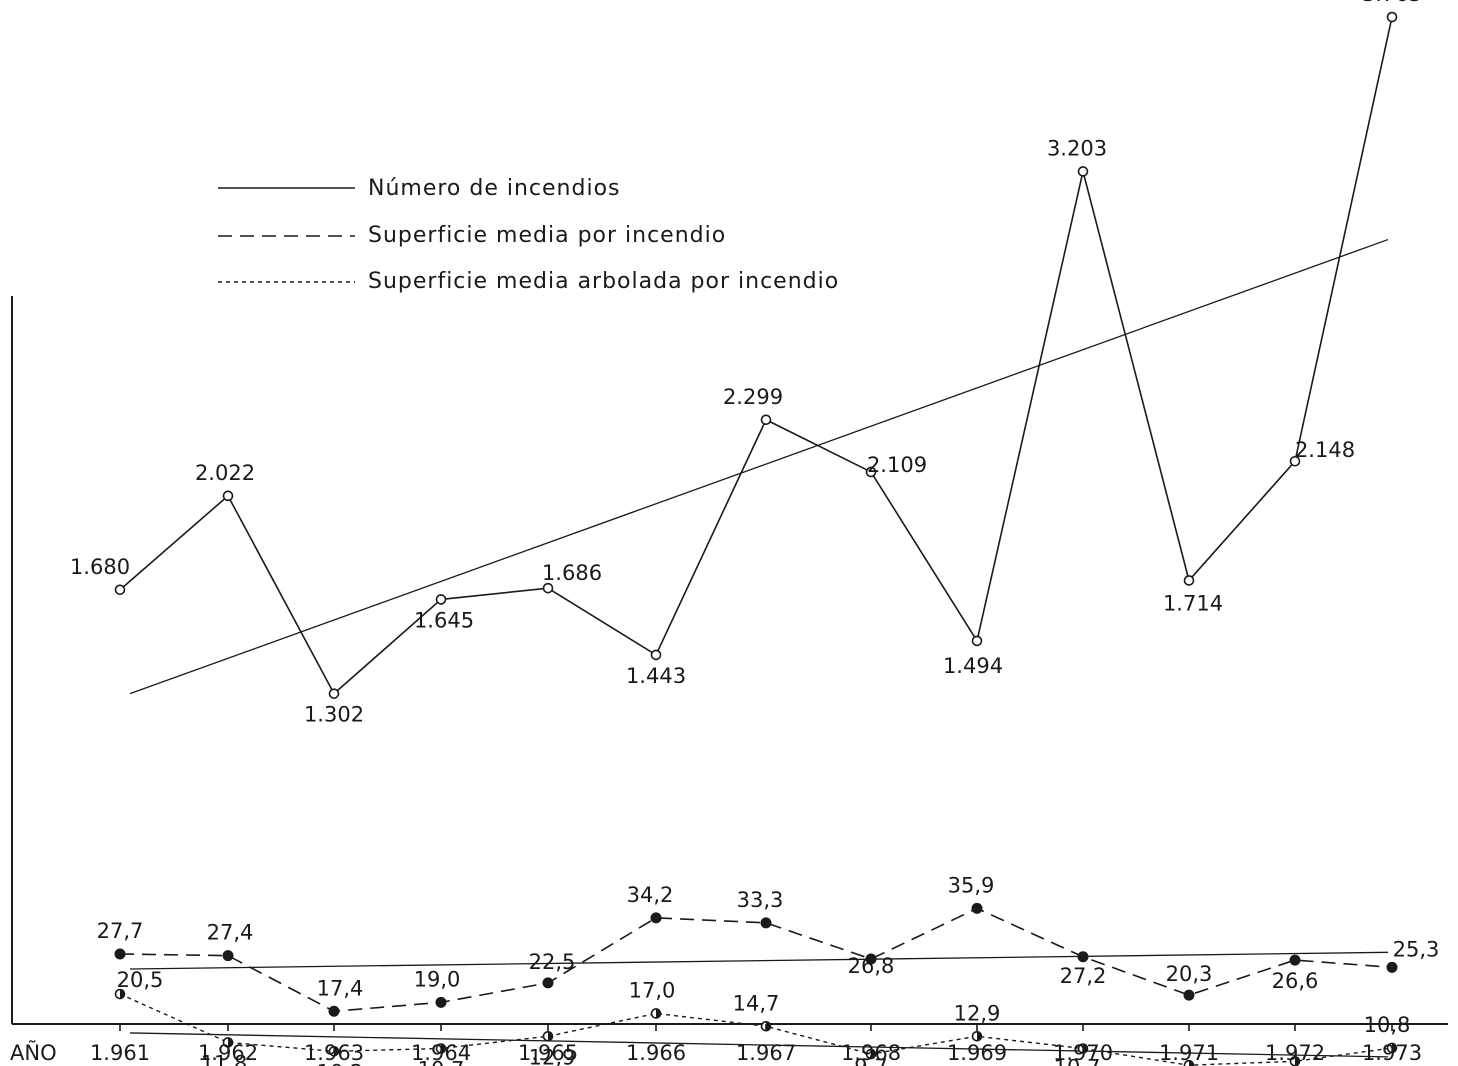  What do you see at coordinates (1295, 981) in the screenshot?
I see `data-label-superficie-media: 26,6` at bounding box center [1295, 981].